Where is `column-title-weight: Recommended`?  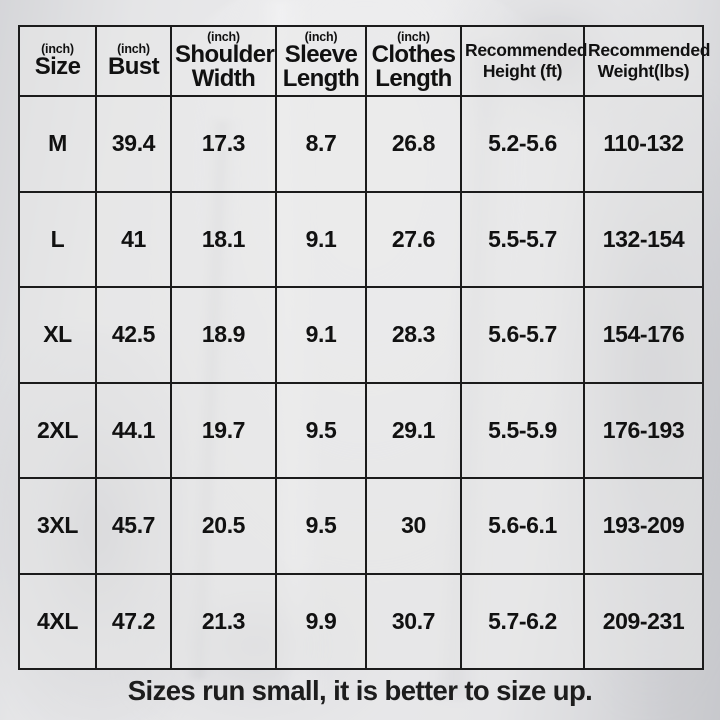 column-title-weight: Recommended is located at coordinates (649, 49).